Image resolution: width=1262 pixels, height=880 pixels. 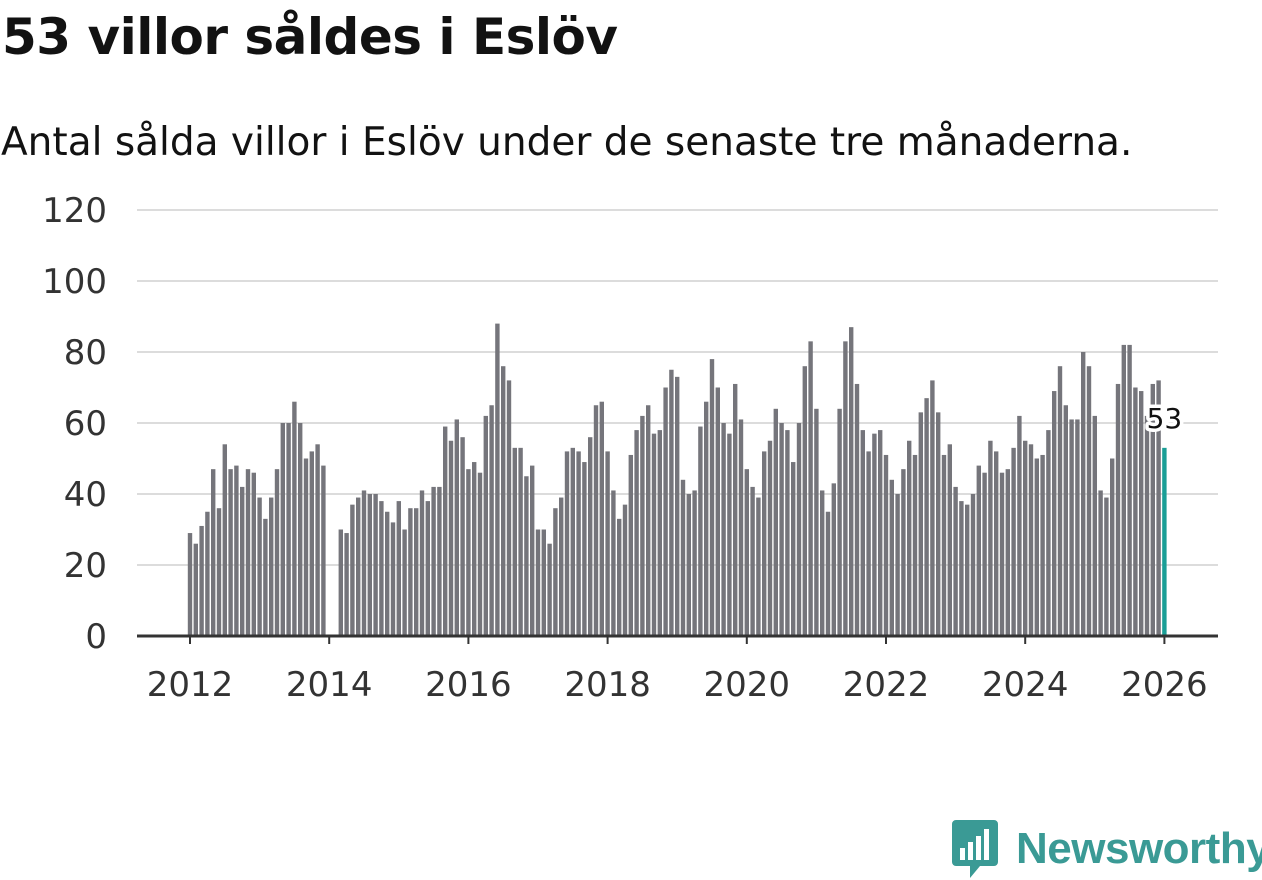 I want to click on x-tick-label: 2016, so click(x=468, y=685).